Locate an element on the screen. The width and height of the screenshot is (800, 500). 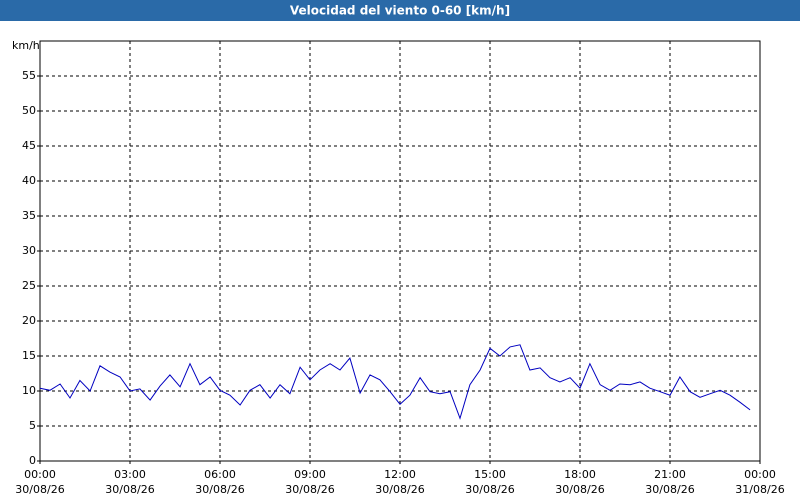
y-tick-label: 50 is located at coordinates (29, 110).